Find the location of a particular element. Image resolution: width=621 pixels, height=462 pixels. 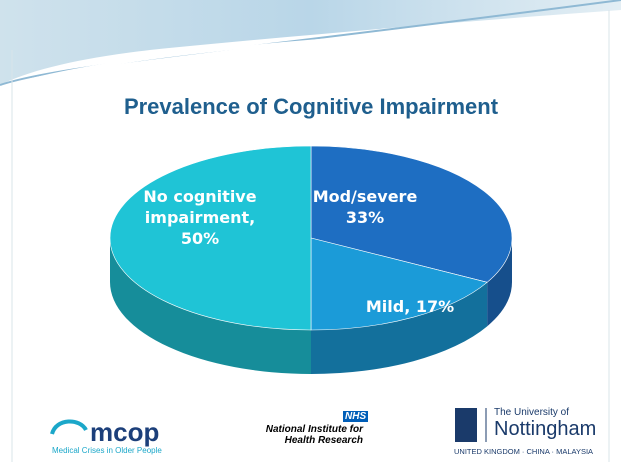

data-label: Mild, 17% is located at coordinates (410, 306).